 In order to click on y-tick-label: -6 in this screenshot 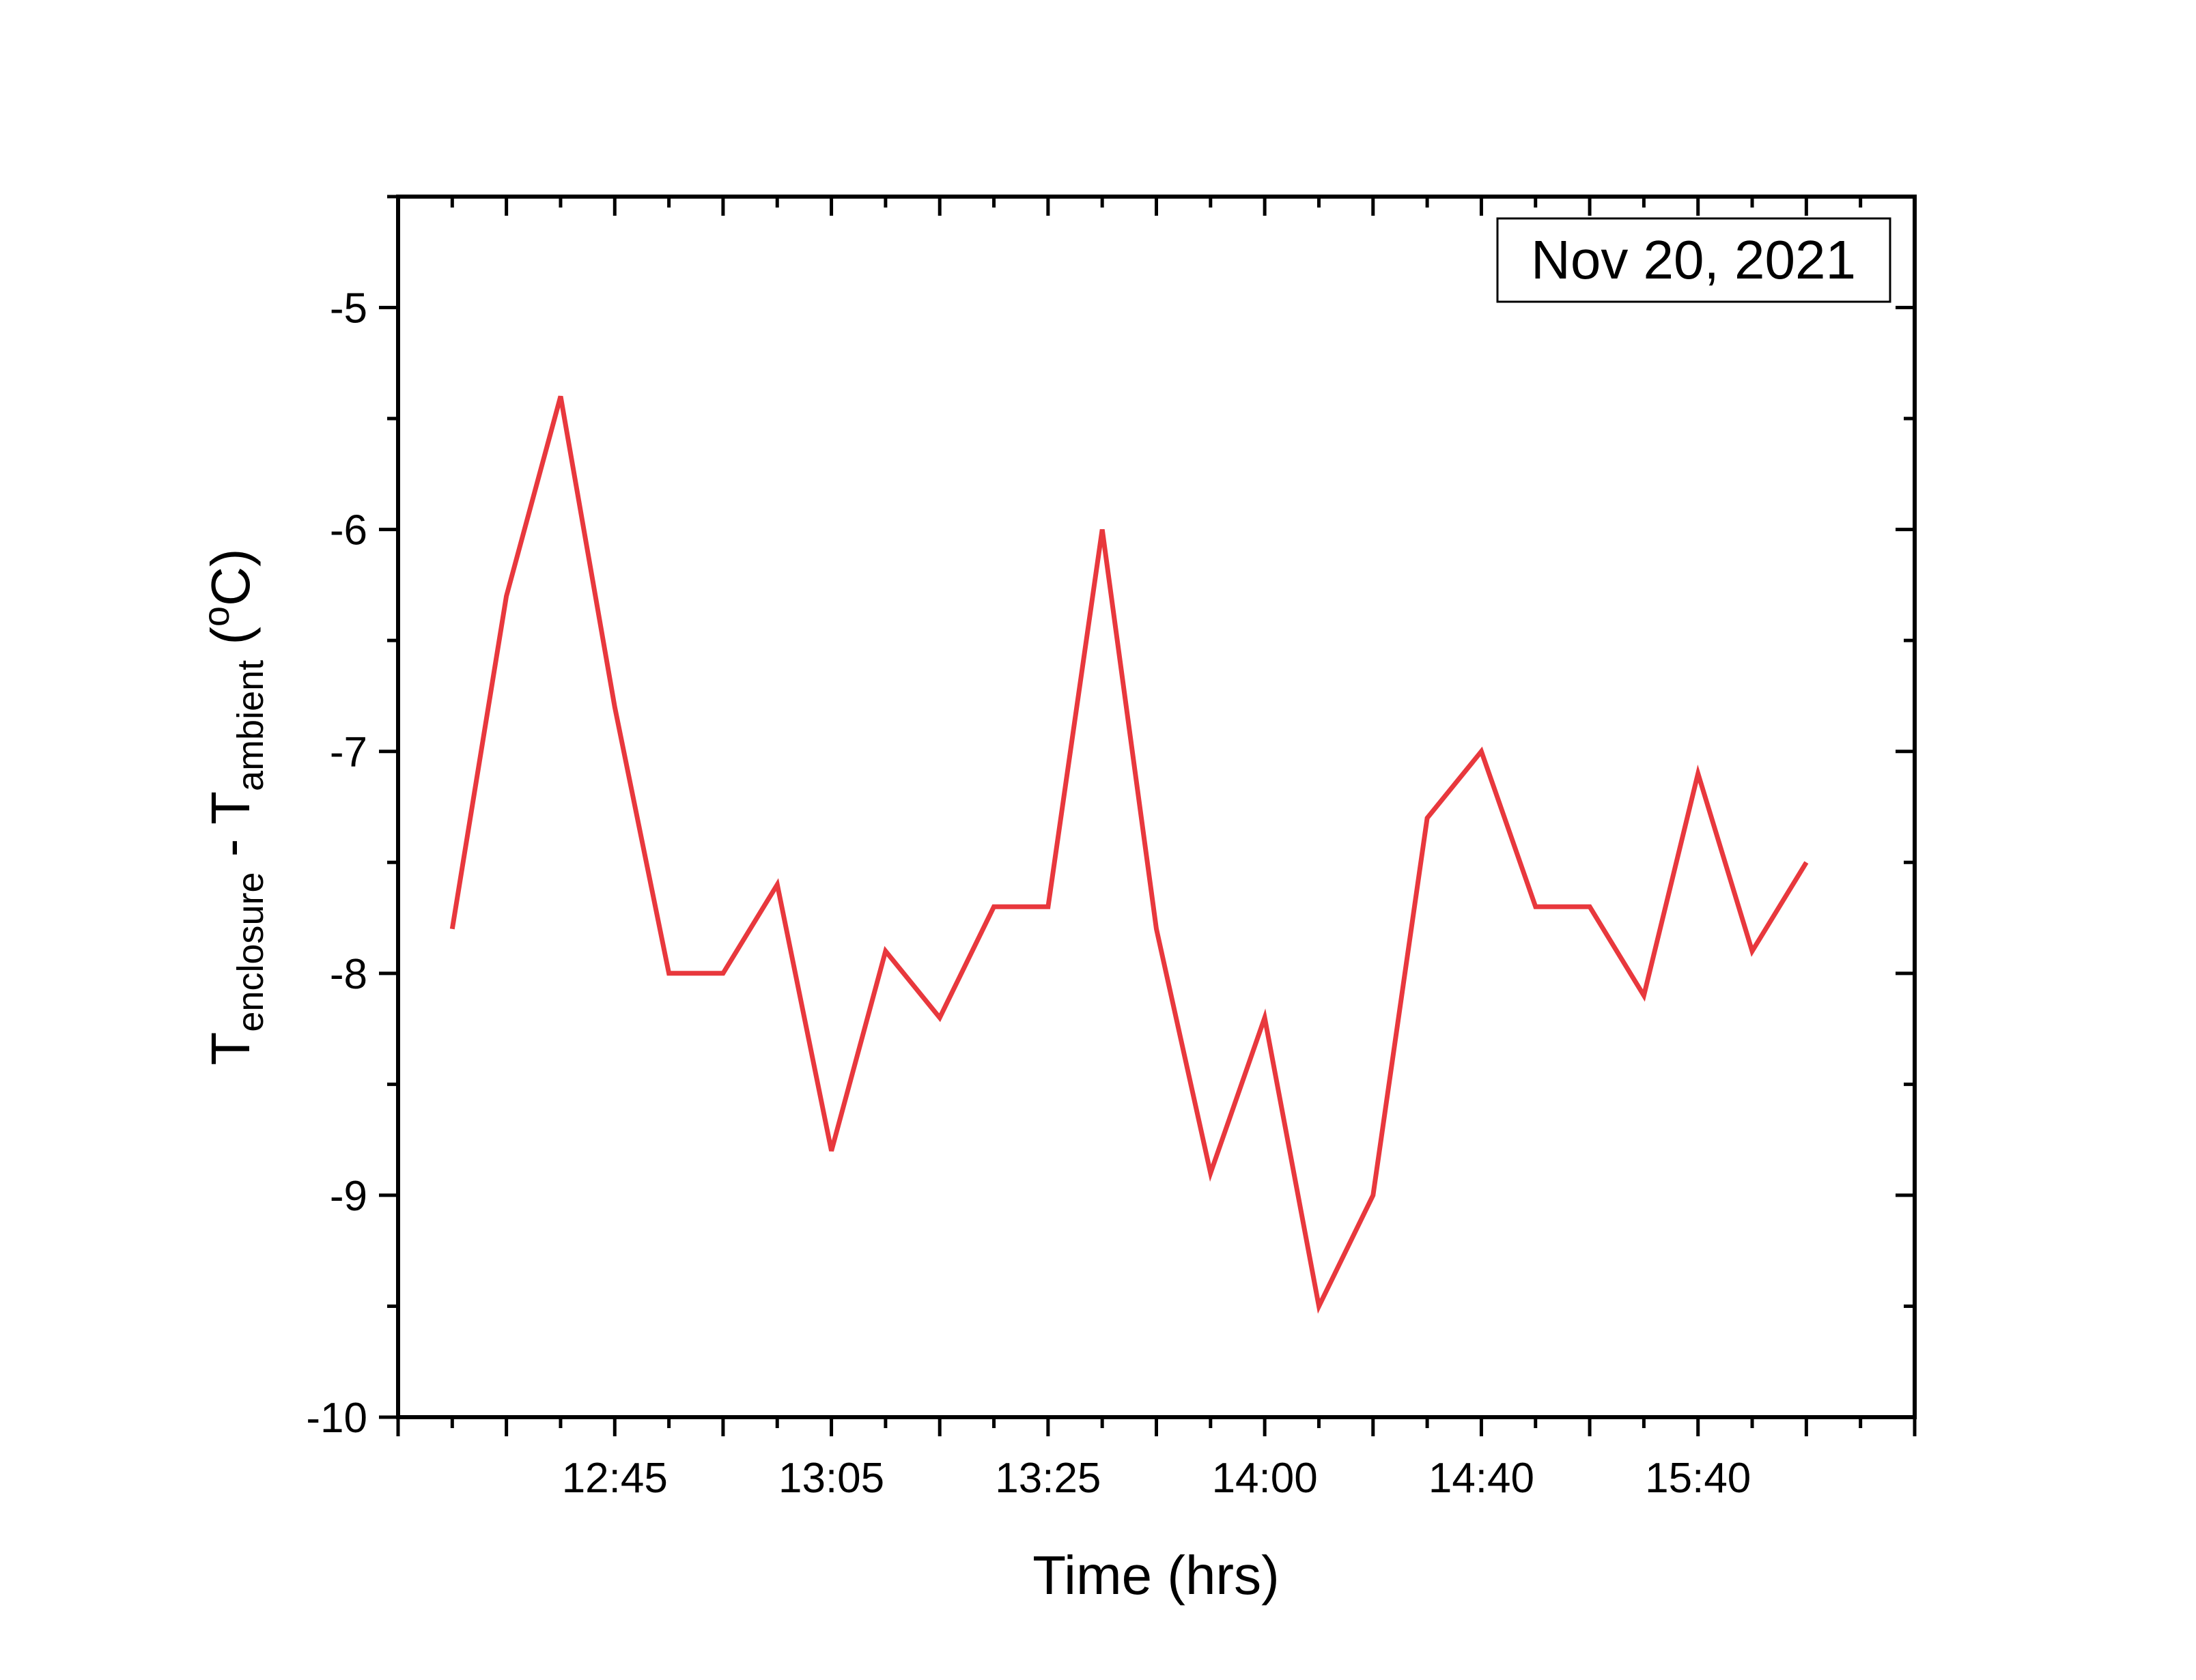, I will do `click(349, 530)`.